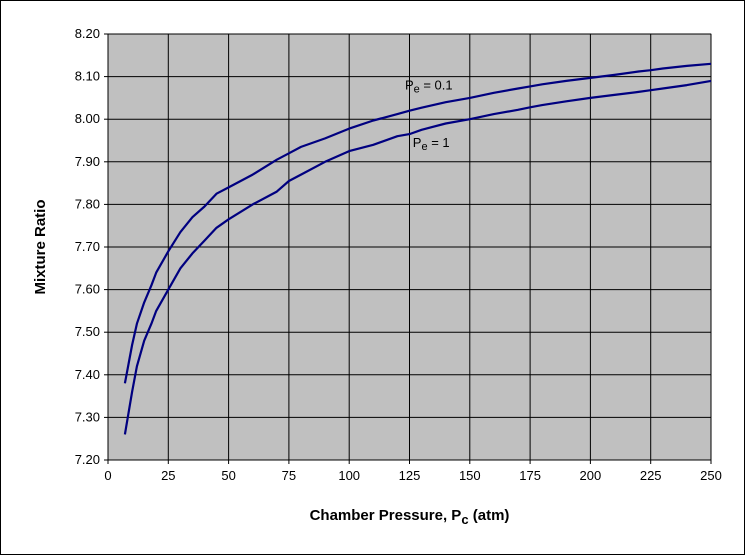 The width and height of the screenshot is (745, 556). I want to click on series-annotations: Pe = 0.1Pe = 1, so click(429, 115).